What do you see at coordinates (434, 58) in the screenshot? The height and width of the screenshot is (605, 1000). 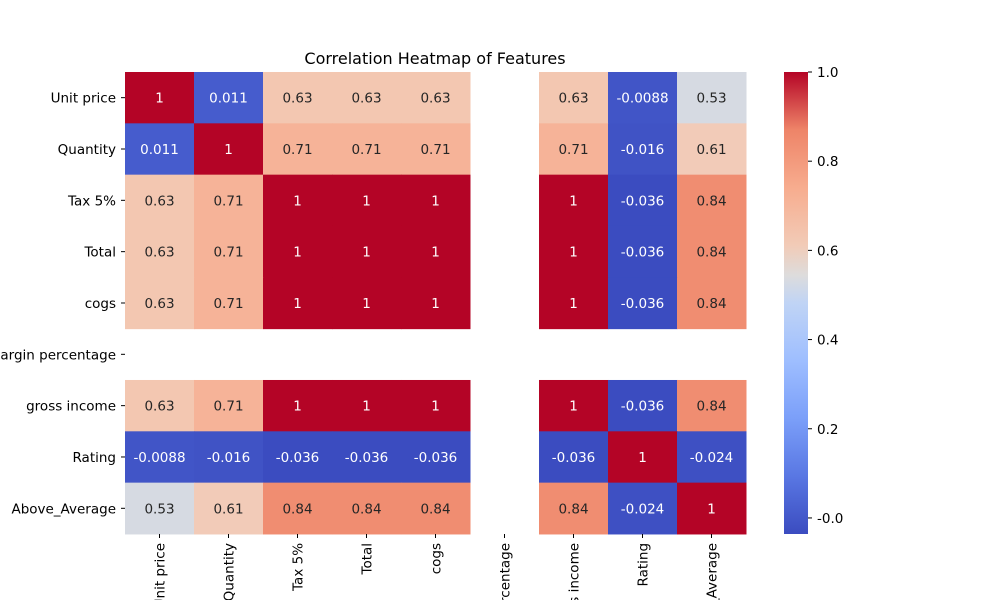 I see `chart-title: Correlation Heatmap of Features` at bounding box center [434, 58].